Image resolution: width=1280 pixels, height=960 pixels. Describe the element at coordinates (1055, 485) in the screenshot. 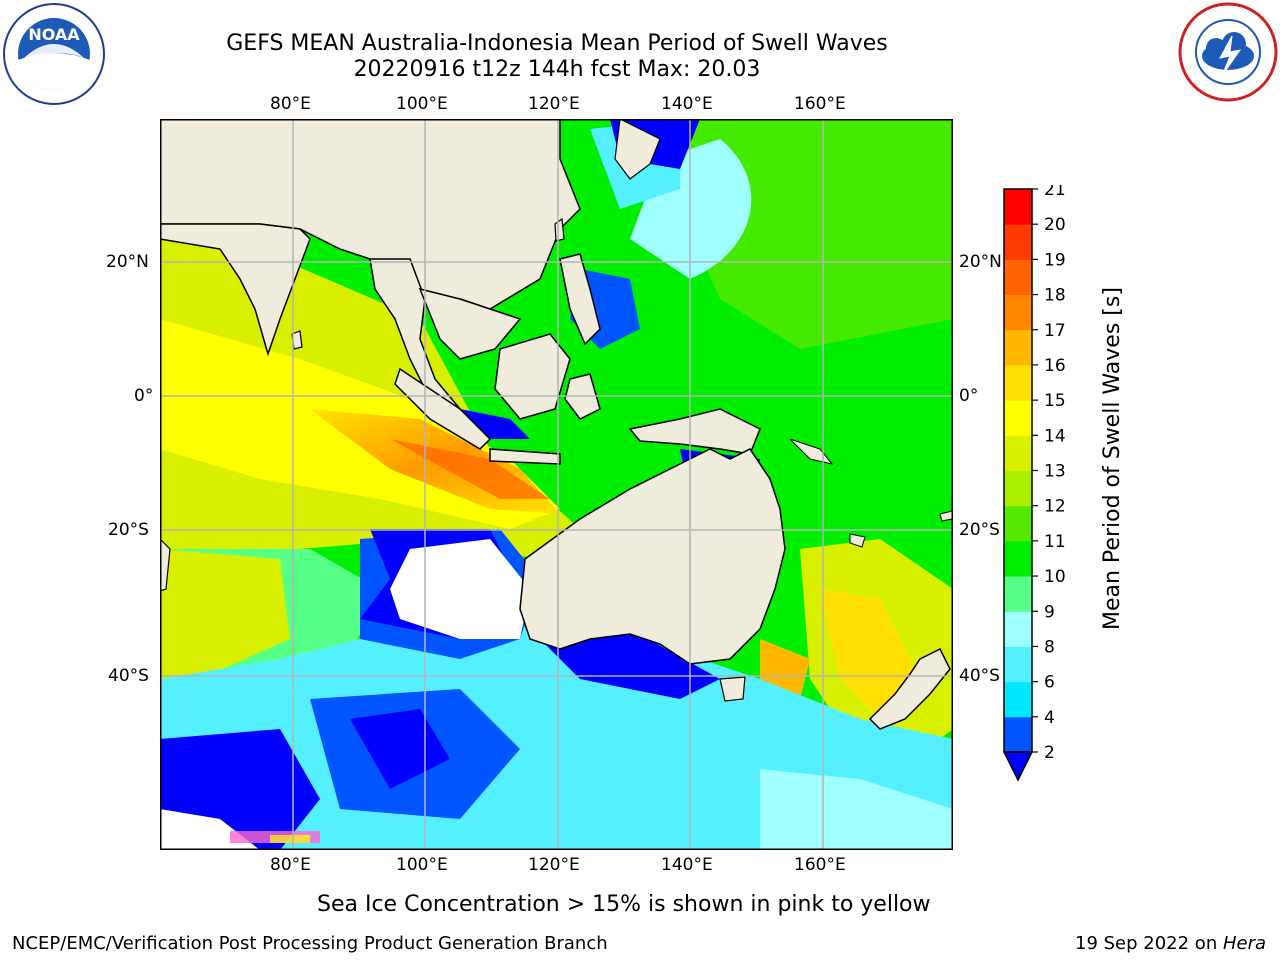

I see `colorbar: 2 4 6 8 9 10 11 12 13 14 15 16 17 18 19 20 21` at that location.